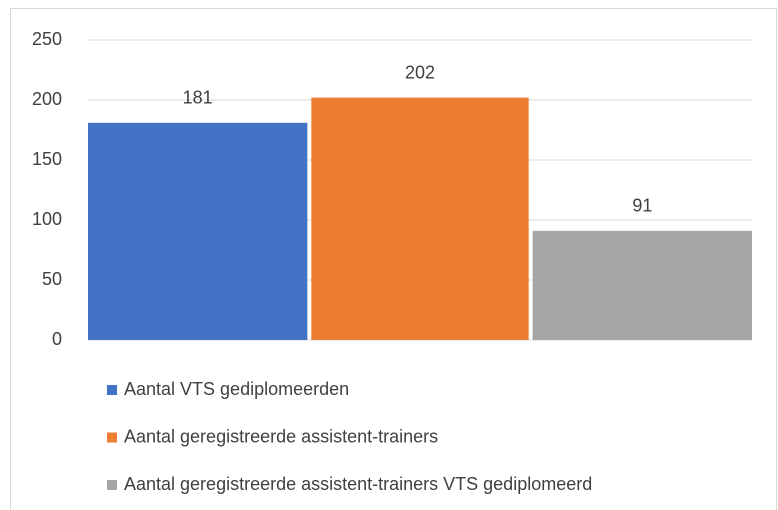 The height and width of the screenshot is (510, 778). What do you see at coordinates (47, 39) in the screenshot?
I see `y-tick-label: 250` at bounding box center [47, 39].